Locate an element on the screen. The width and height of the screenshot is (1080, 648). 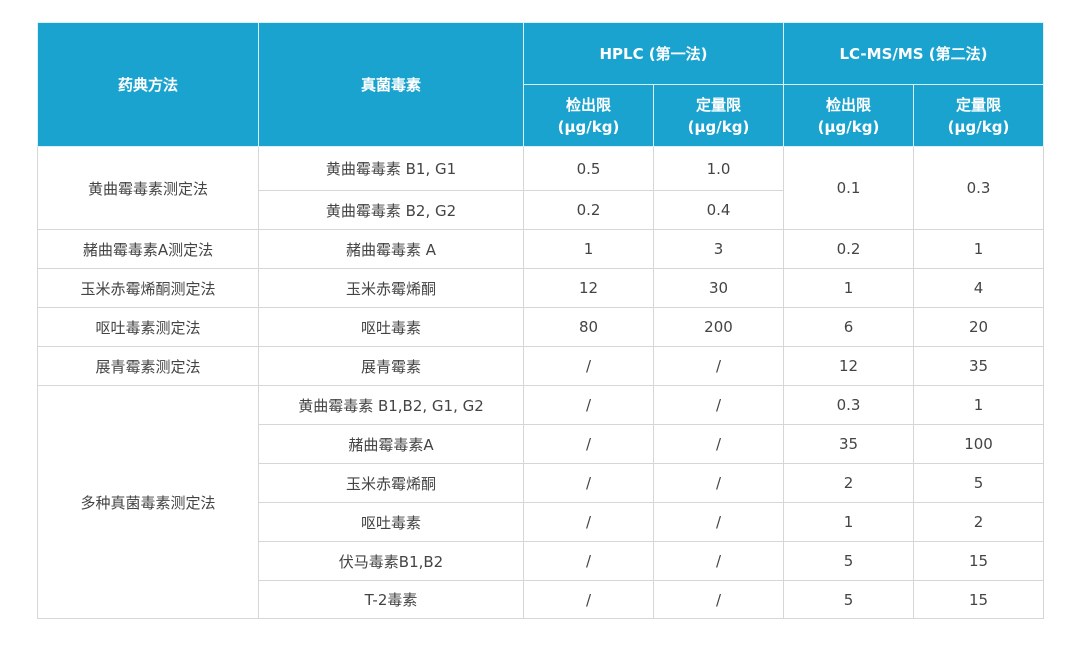
lcms-loq-cell: 4 is located at coordinates (978, 288).